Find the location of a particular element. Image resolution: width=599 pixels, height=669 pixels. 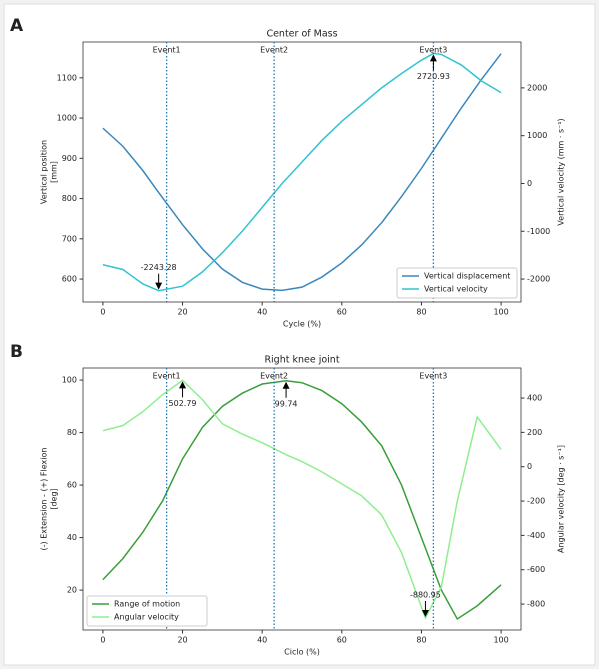

legend-label: Angular velocity is located at coordinates (146, 617).